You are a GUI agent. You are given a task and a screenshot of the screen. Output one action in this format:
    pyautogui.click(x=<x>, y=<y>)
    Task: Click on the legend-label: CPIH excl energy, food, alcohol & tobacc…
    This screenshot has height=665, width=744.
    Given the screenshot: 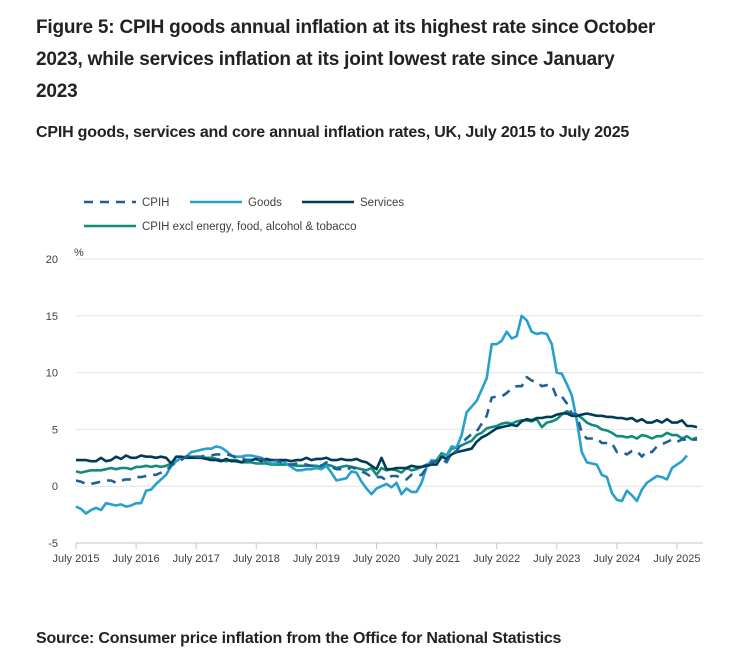 What is the action you would take?
    pyautogui.click(x=249, y=227)
    